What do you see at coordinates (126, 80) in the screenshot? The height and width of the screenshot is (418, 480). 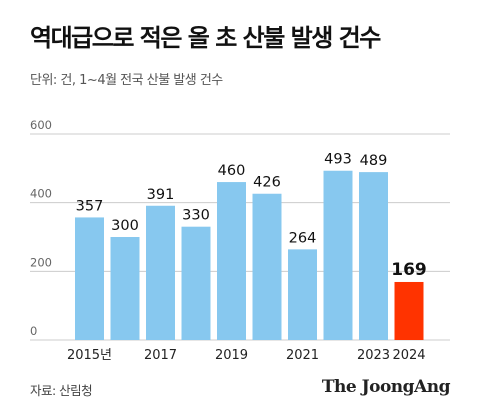 I see `chart-subtitle: 단위: 건, 1~4월 전국 산불 발생 건수` at bounding box center [126, 80].